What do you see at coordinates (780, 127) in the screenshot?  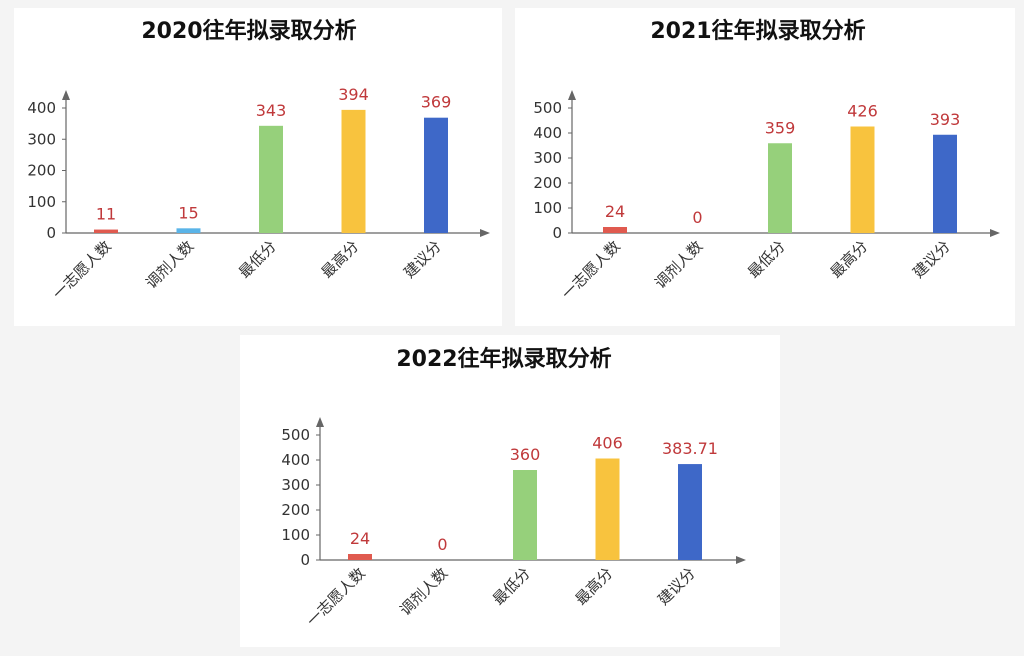 I see `bar-value-label: 359` at bounding box center [780, 127].